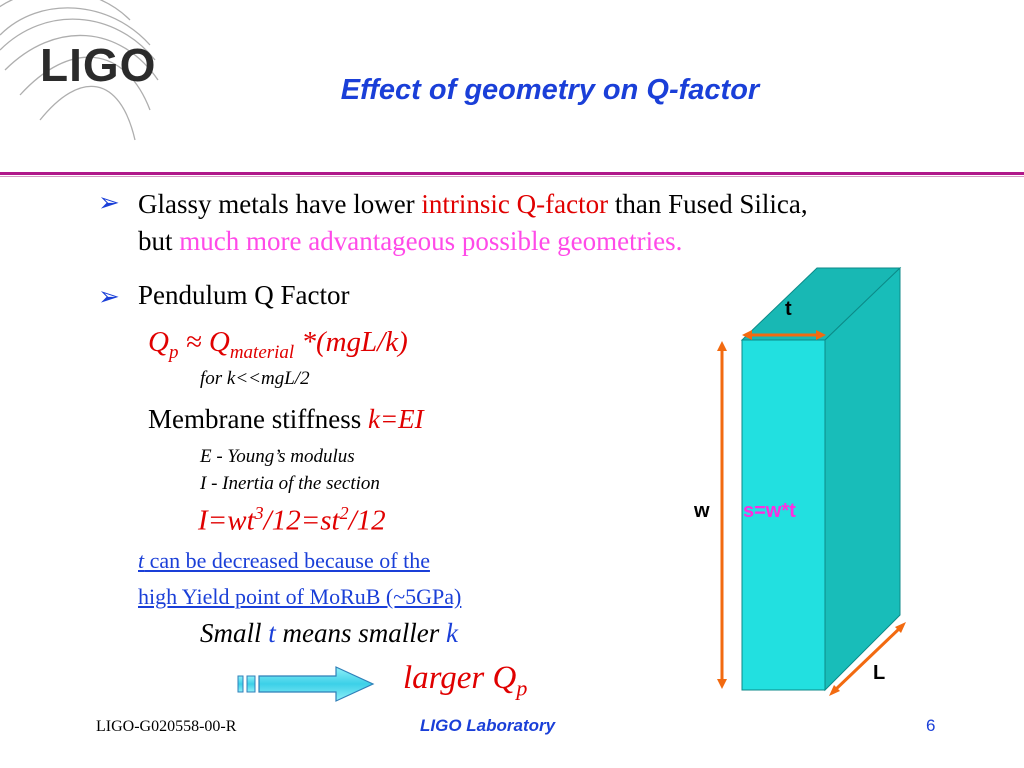  I want to click on inertia-formula: I=wt3/12=st2/12, so click(292, 520).